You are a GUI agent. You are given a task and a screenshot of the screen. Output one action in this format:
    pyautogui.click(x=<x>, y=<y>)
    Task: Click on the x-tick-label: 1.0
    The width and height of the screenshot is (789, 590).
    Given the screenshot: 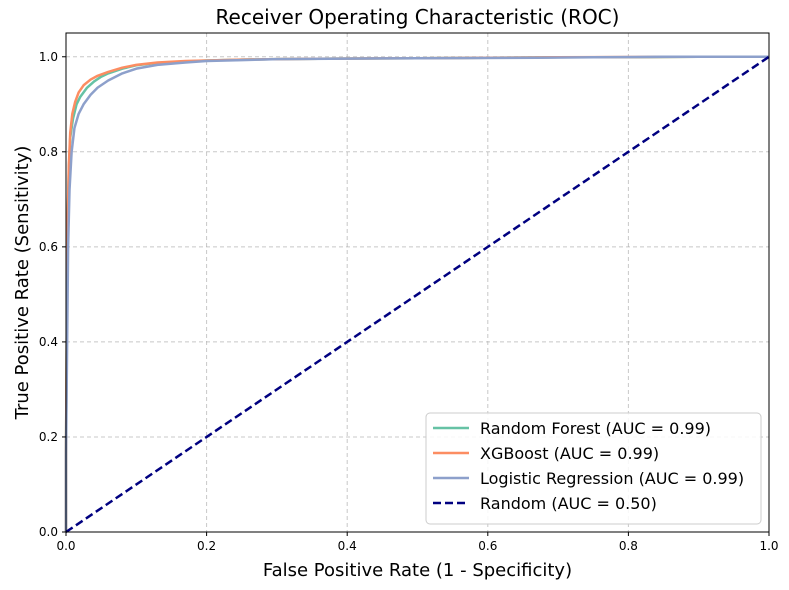 What is the action you would take?
    pyautogui.click(x=768, y=546)
    